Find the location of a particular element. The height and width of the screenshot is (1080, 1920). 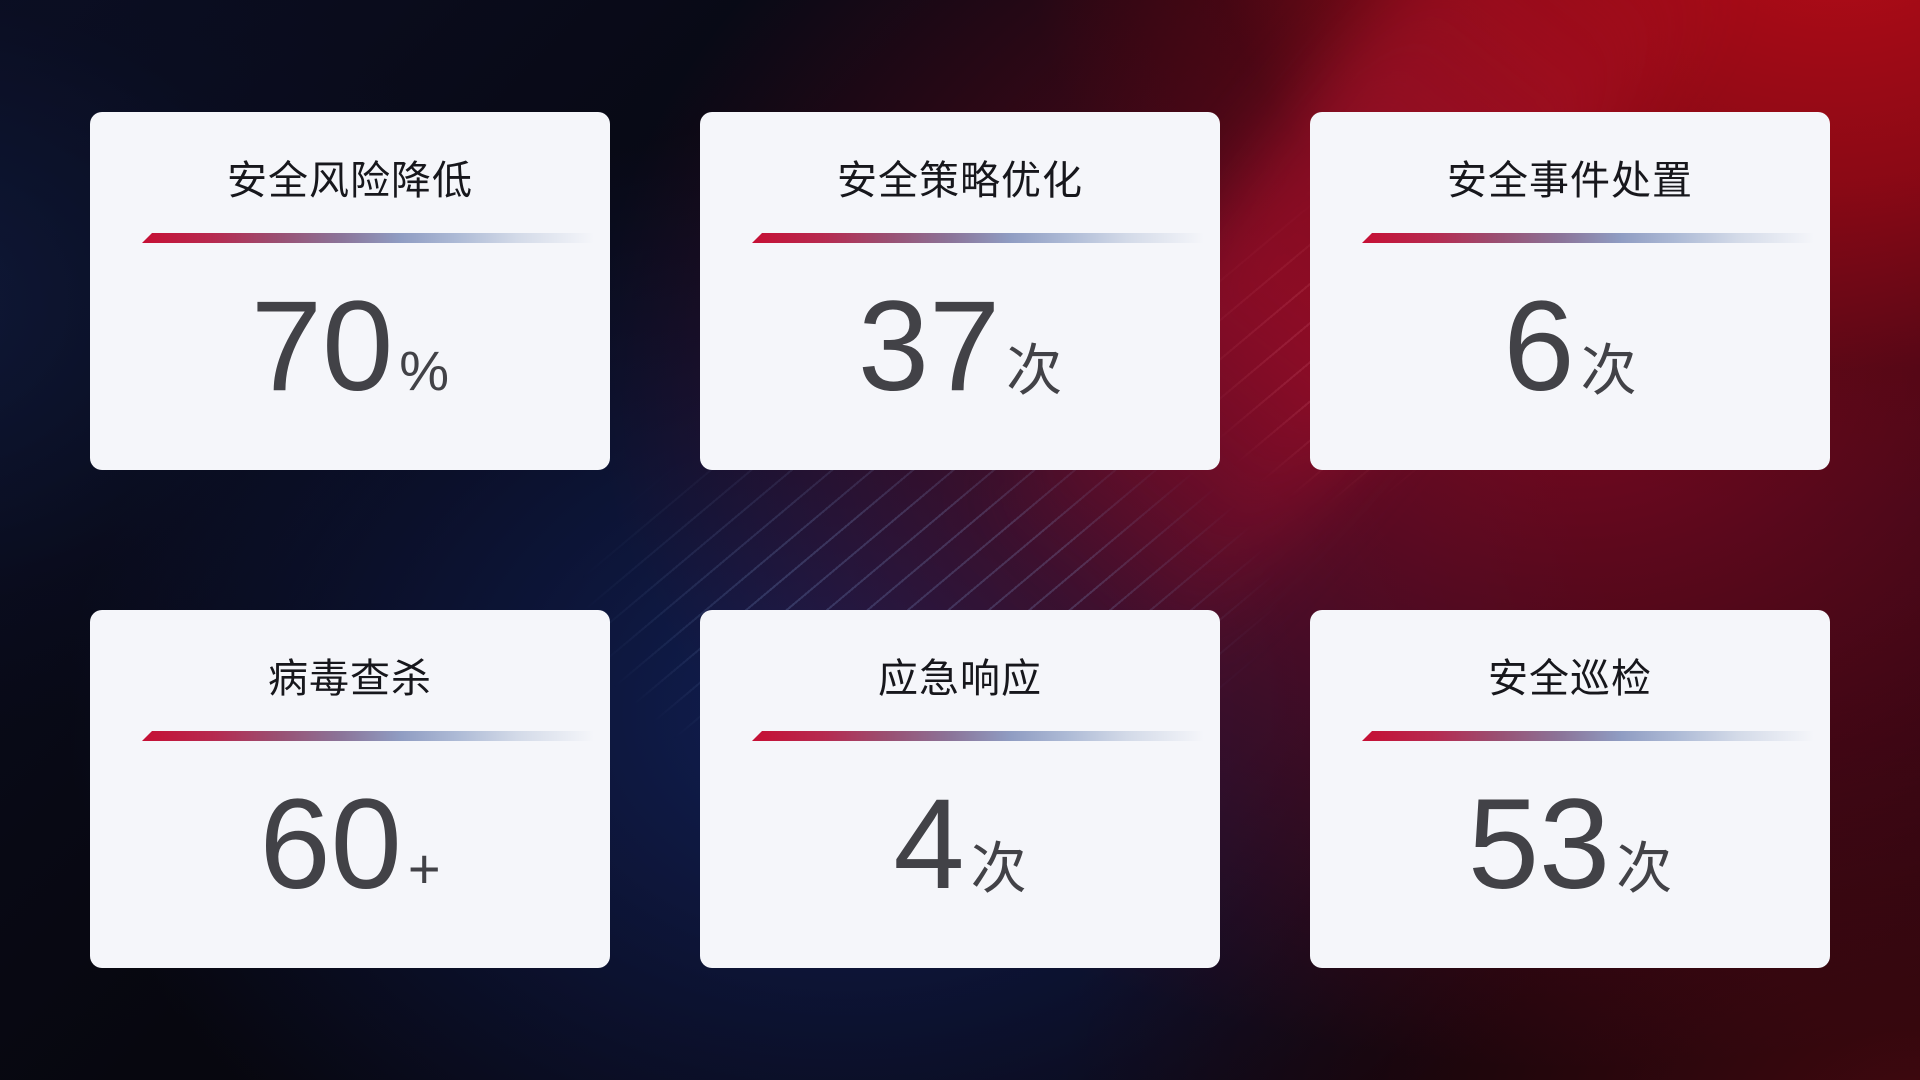

stat-card-security-risk-reduction: 安全风险降低 70 % is located at coordinates (350, 291).